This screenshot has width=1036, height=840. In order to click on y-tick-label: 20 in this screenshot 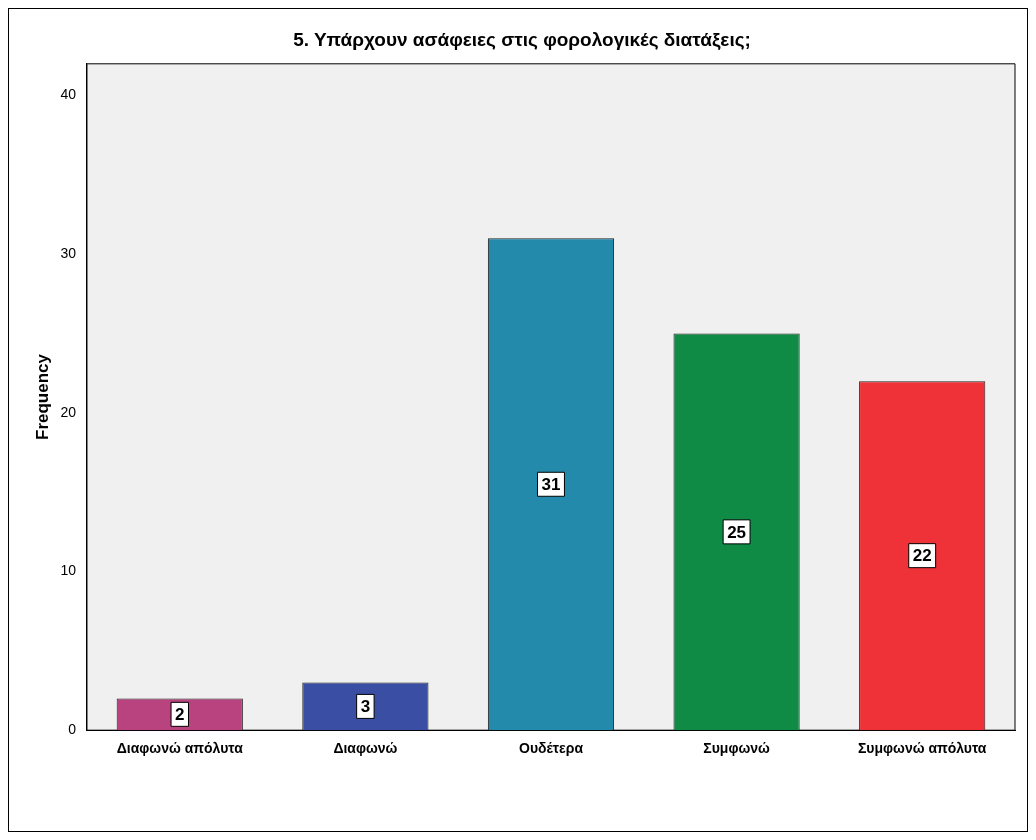, I will do `click(68, 411)`.